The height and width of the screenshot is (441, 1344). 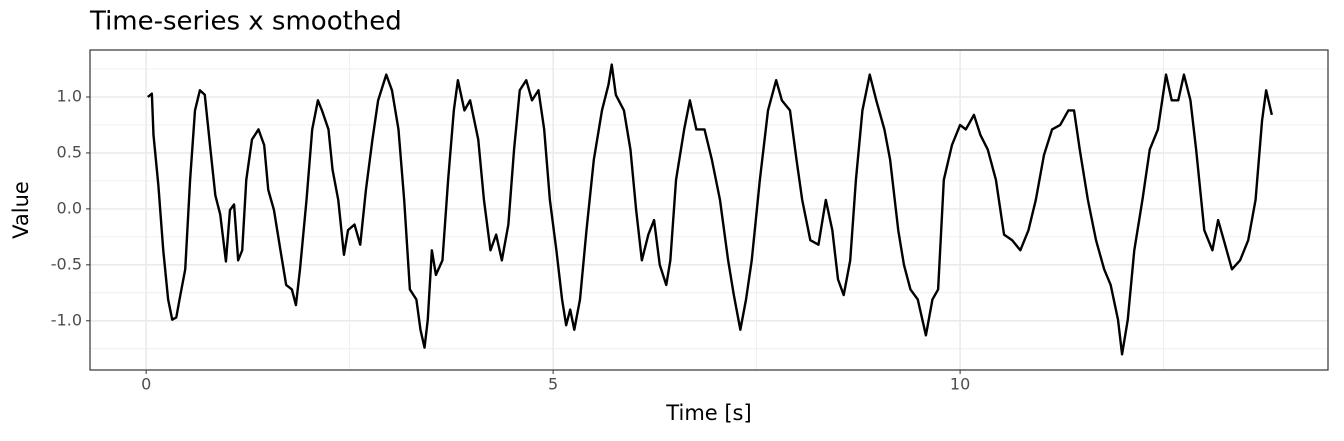 I want to click on y-tick-label: -1.0, so click(x=66, y=319).